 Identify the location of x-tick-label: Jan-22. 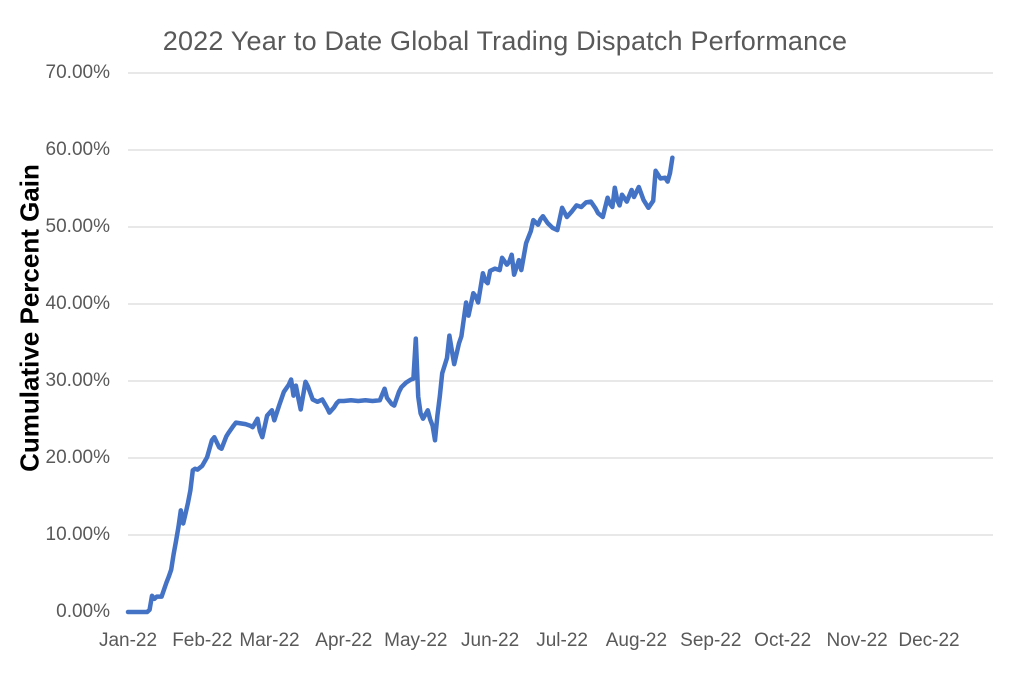
(128, 640).